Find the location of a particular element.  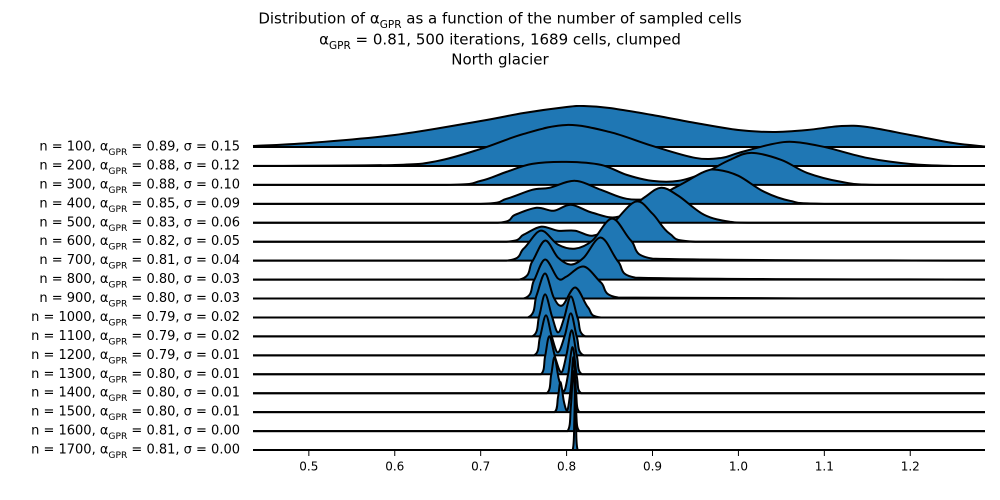

ridge-label: n = 1000, αGPR = 0.79, σ = 0.02 is located at coordinates (135, 319).